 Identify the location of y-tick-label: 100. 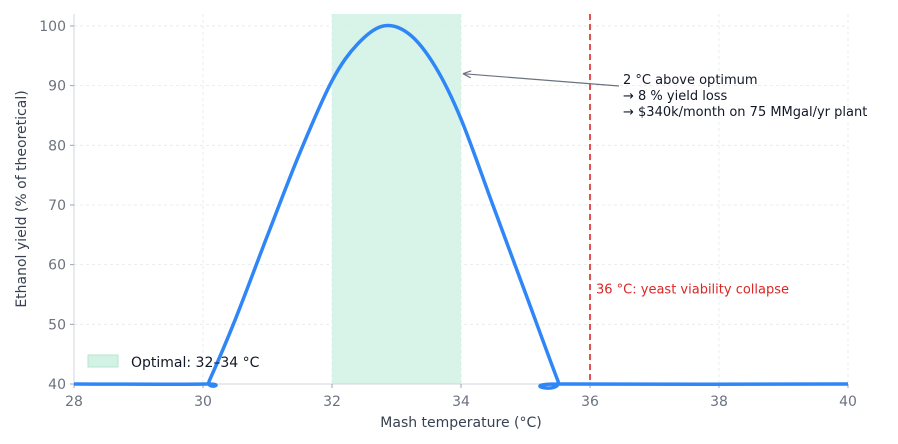
(52, 27).